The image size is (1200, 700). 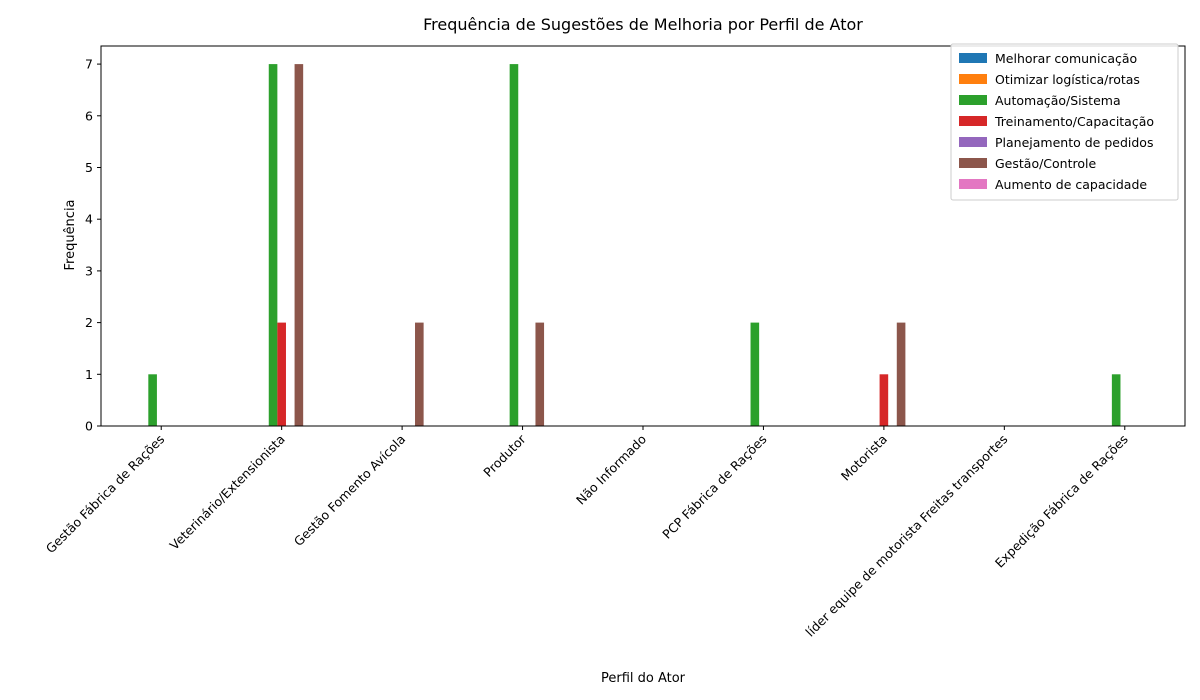 I want to click on x-tick-label: Não Informado, so click(x=611, y=470).